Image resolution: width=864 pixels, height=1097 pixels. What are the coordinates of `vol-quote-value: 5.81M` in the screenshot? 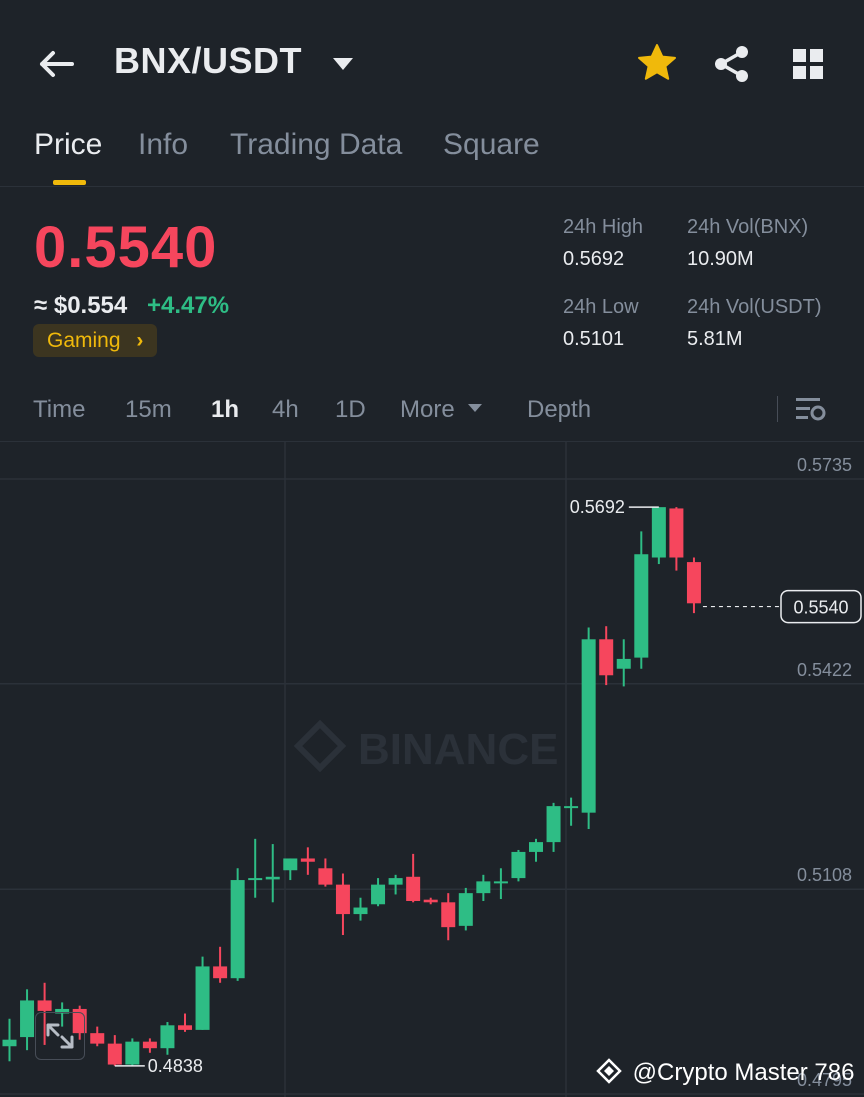 It's located at (715, 339).